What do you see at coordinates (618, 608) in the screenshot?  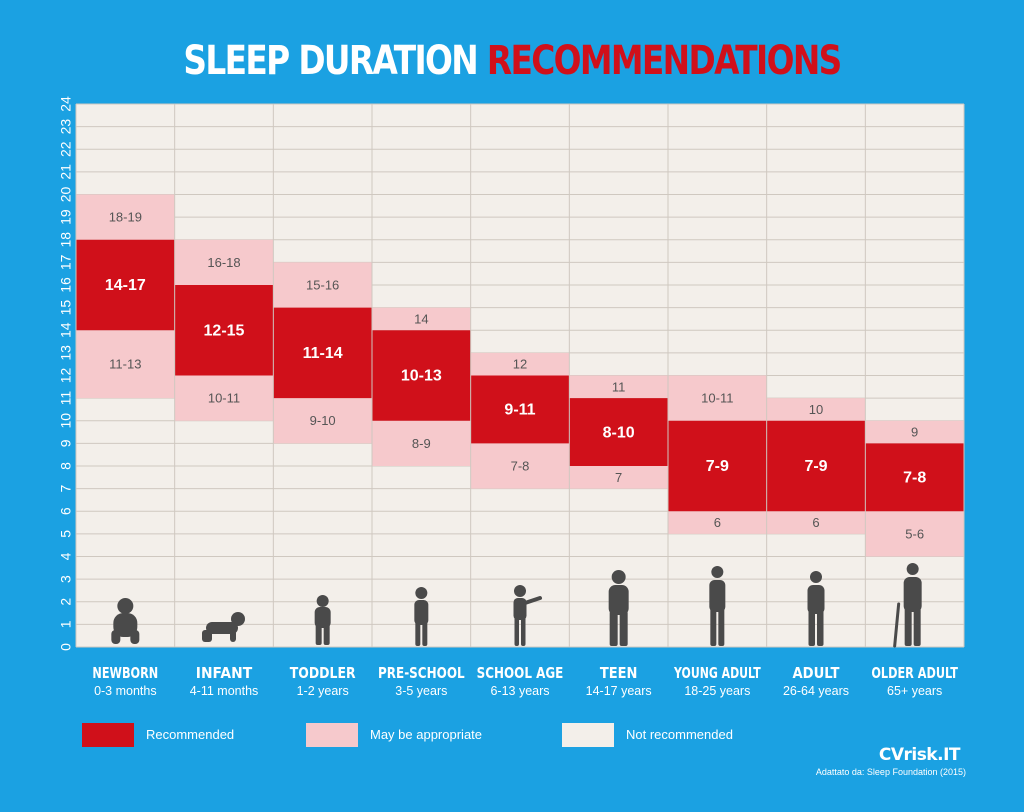 I see `teen-silhouette-icon` at bounding box center [618, 608].